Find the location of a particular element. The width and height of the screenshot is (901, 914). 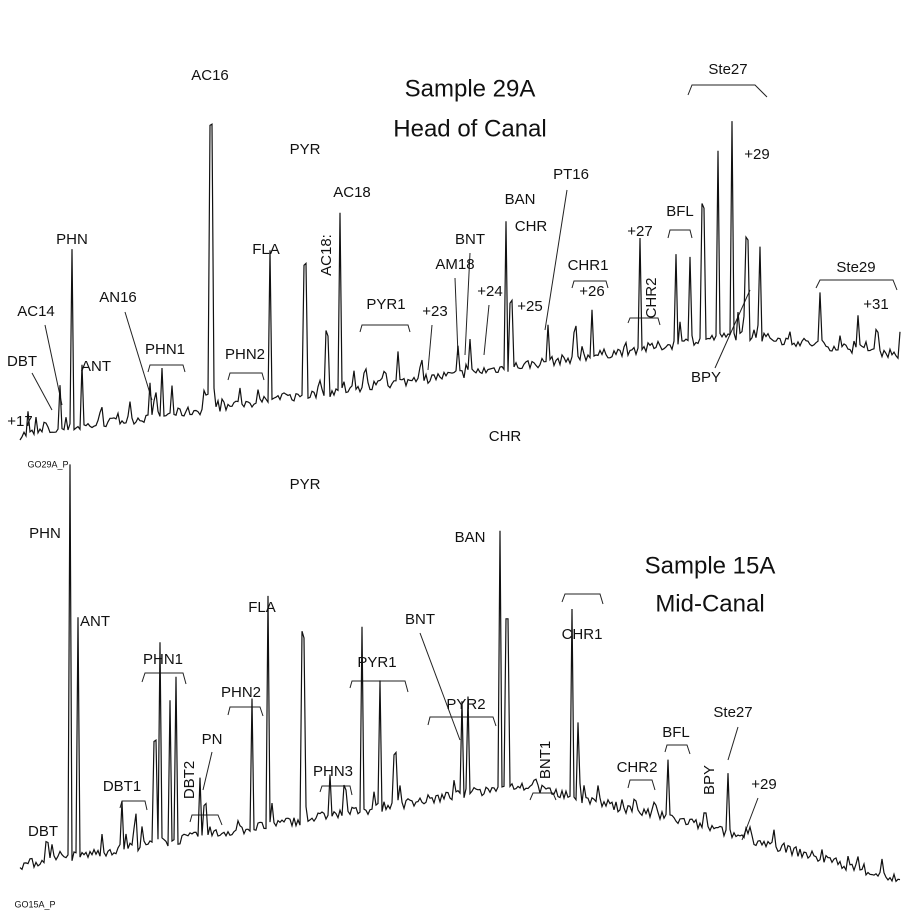

peak-label: AN16 is located at coordinates (118, 297).